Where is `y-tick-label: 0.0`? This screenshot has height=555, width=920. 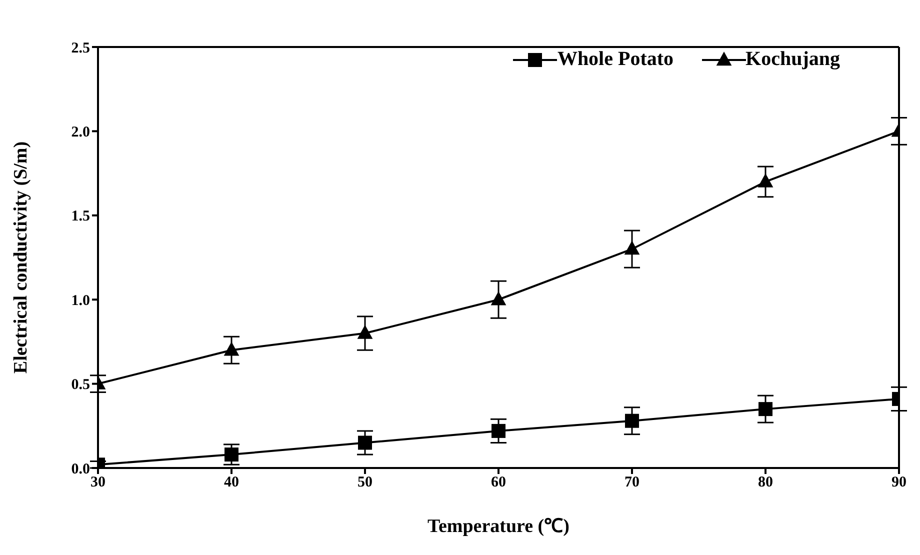 y-tick-label: 0.0 is located at coordinates (80, 469).